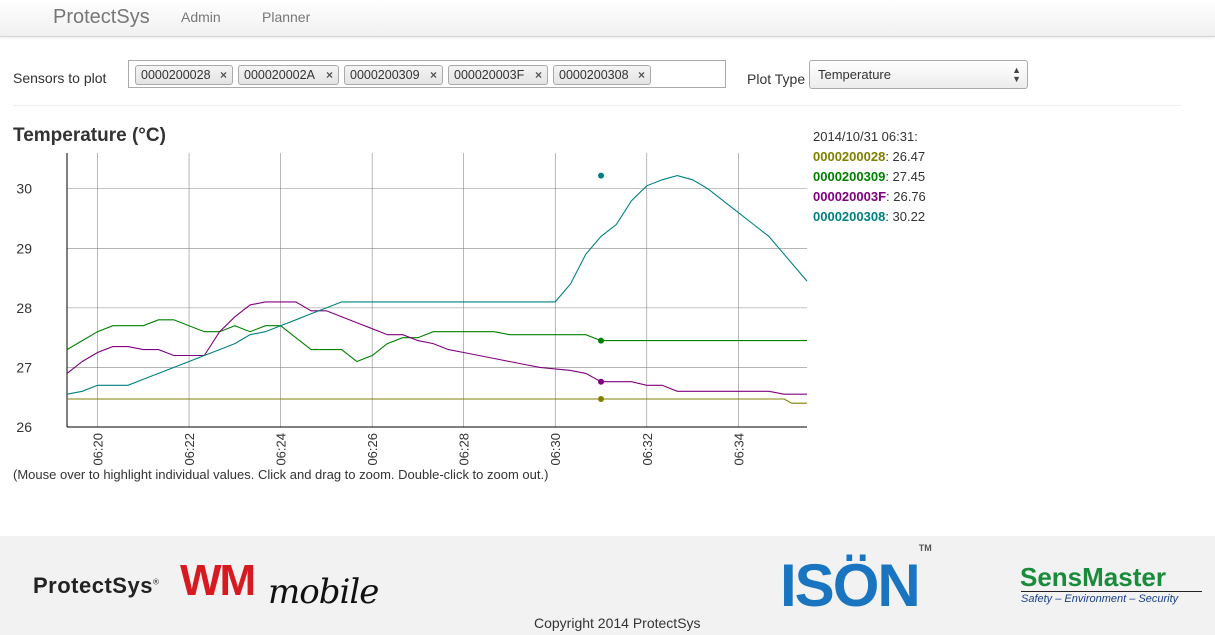 The height and width of the screenshot is (635, 1215). I want to click on series-line-000020003F, so click(436, 348).